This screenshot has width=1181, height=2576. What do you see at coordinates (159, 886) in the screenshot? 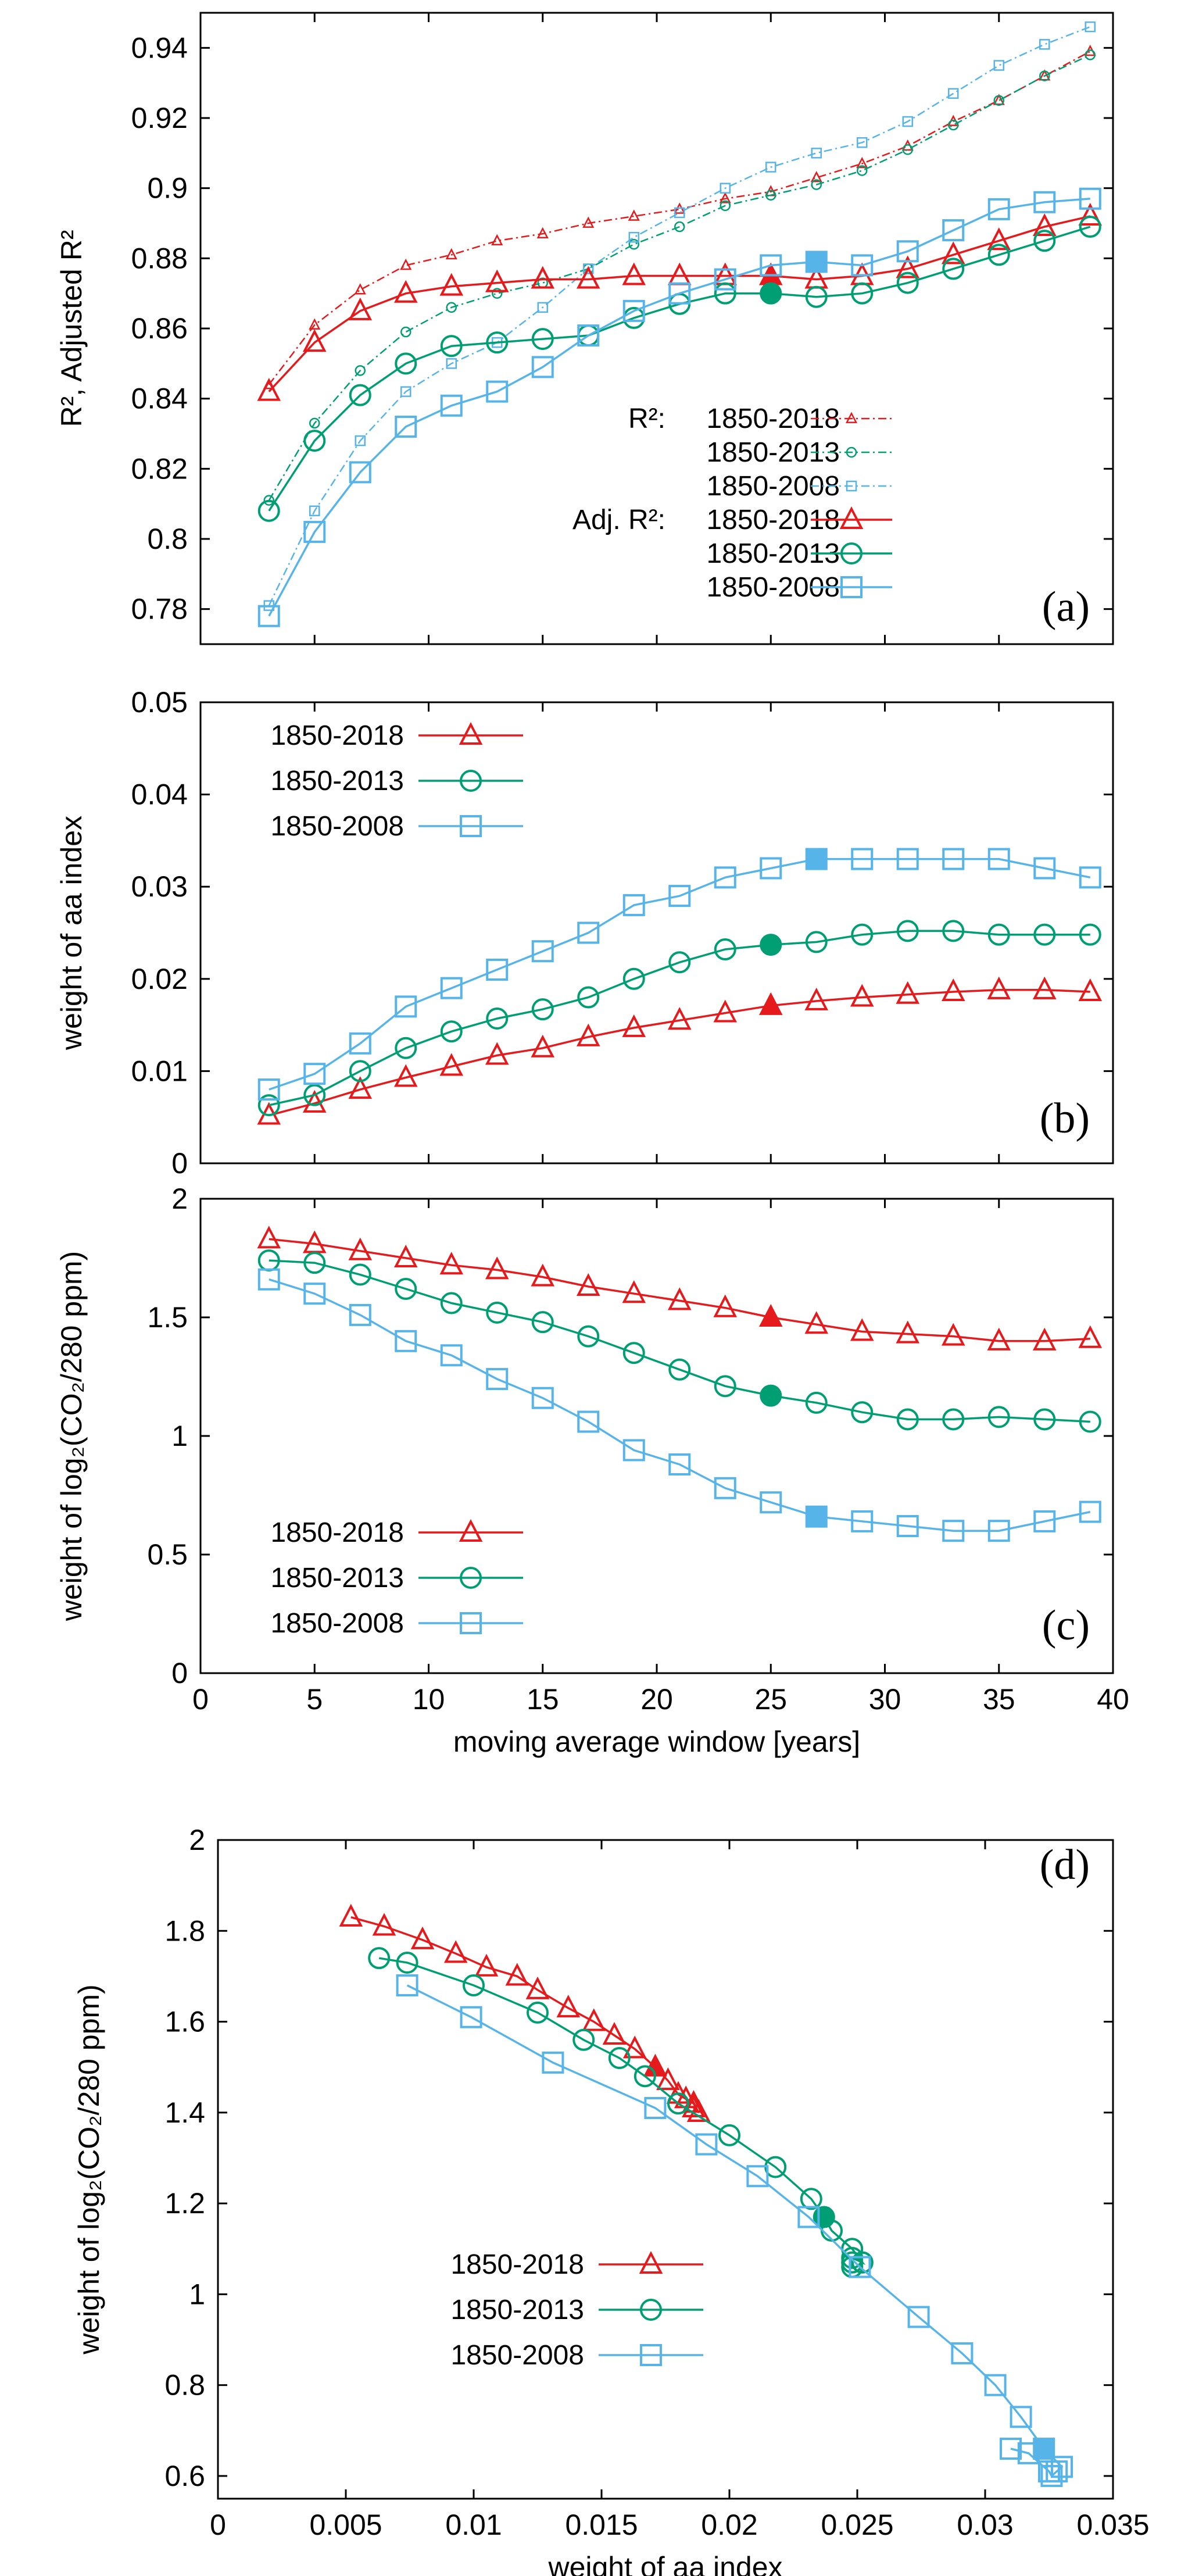
I see `y-tick-label: 0.03` at bounding box center [159, 886].